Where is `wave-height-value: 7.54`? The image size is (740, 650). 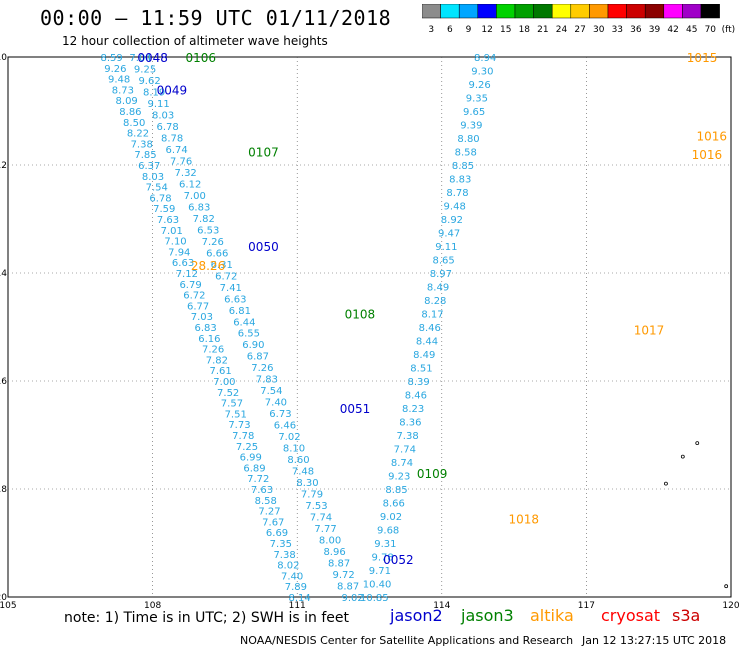 wave-height-value: 7.54 is located at coordinates (157, 188).